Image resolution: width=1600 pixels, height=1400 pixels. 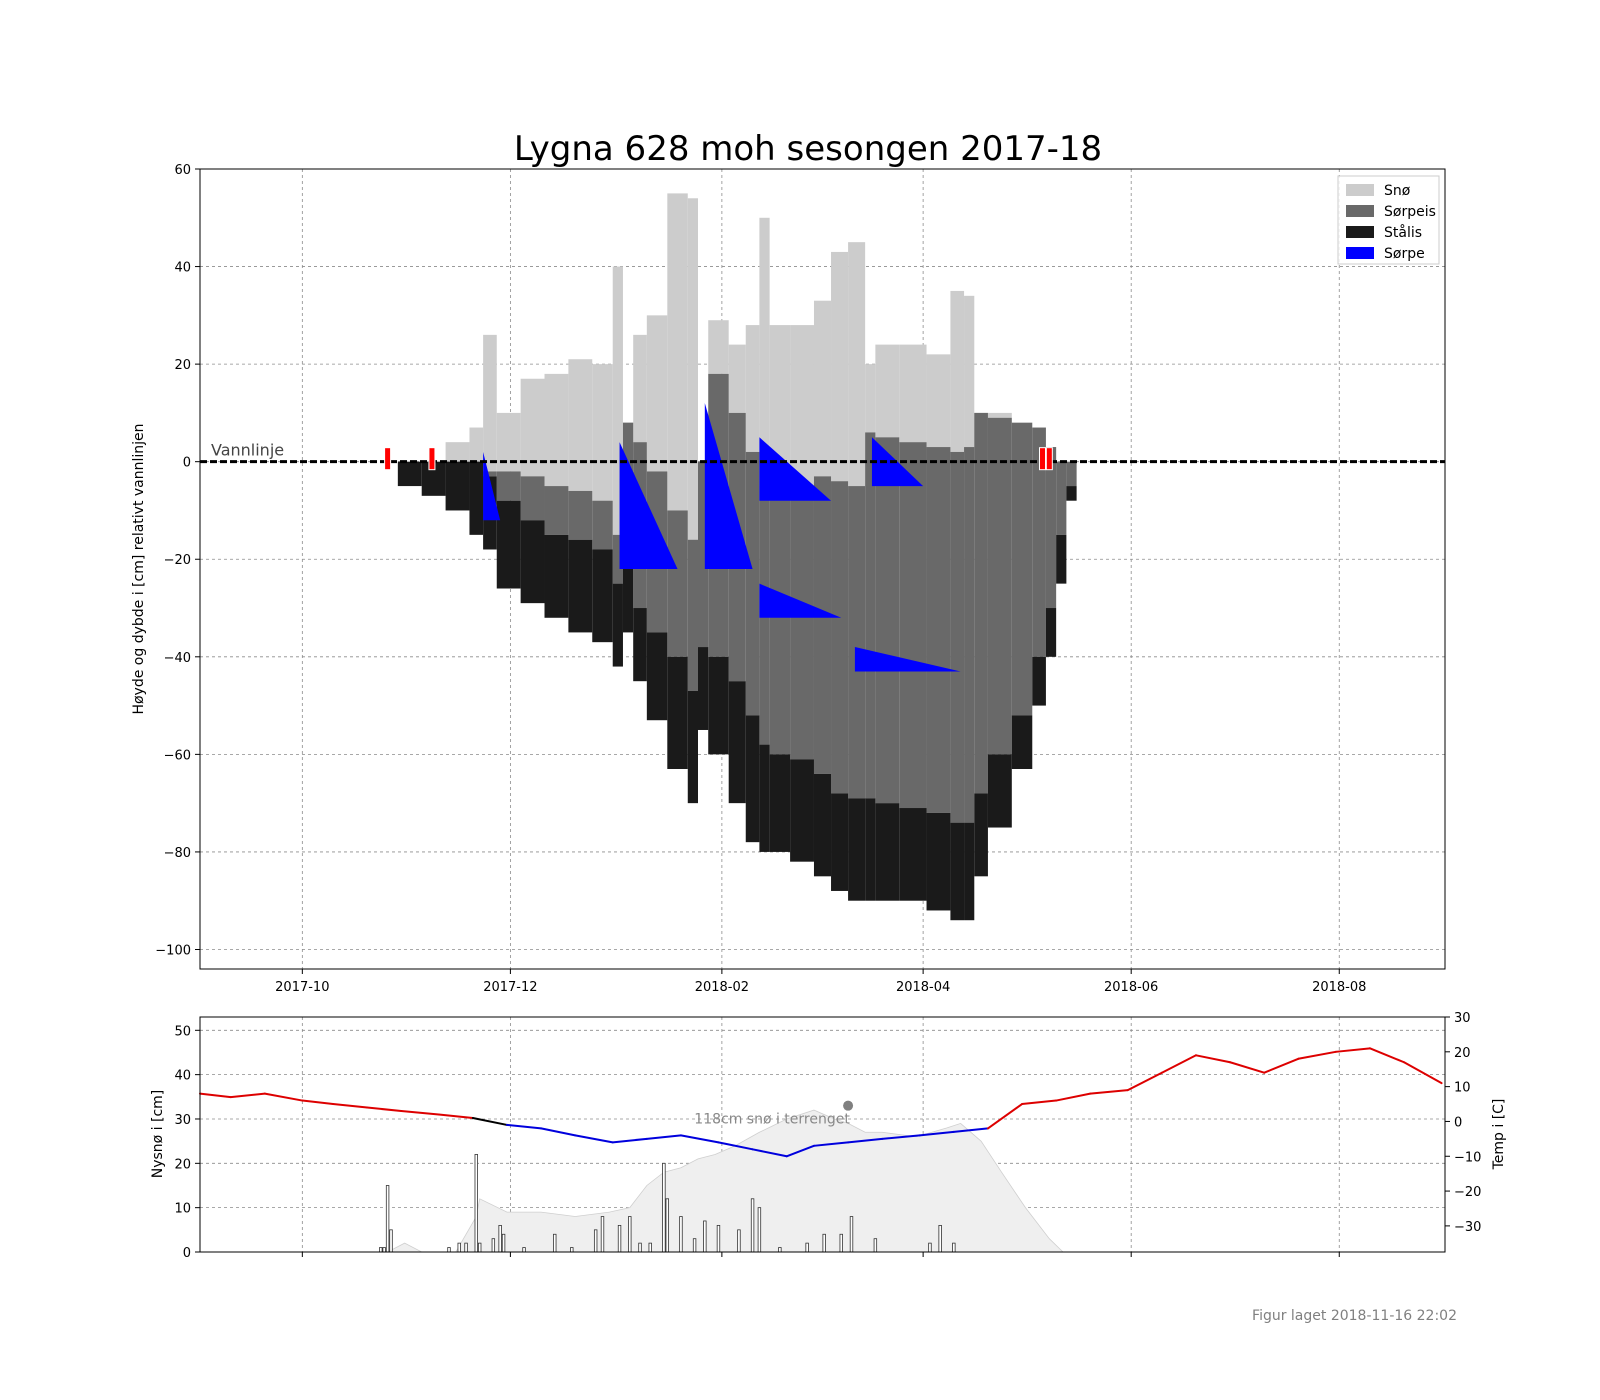 What do you see at coordinates (177, 560) in the screenshot?
I see `top-y-tick-label: −20` at bounding box center [177, 560].